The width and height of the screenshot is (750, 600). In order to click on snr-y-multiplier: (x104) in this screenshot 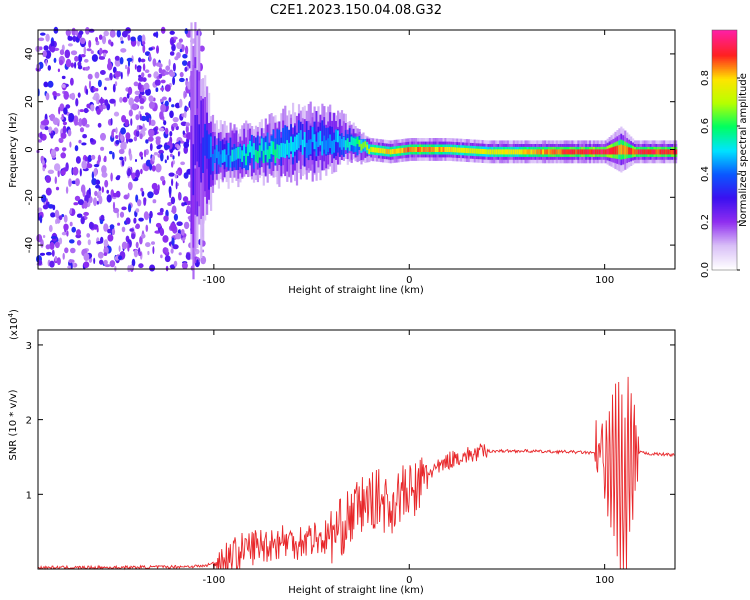, I will do `click(13, 324)`.